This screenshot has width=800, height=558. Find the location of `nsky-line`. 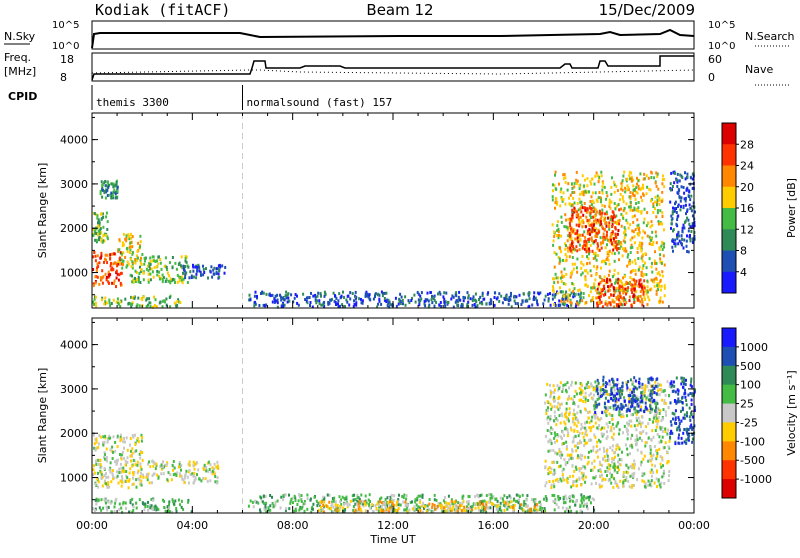

nsky-line is located at coordinates (393, 39).